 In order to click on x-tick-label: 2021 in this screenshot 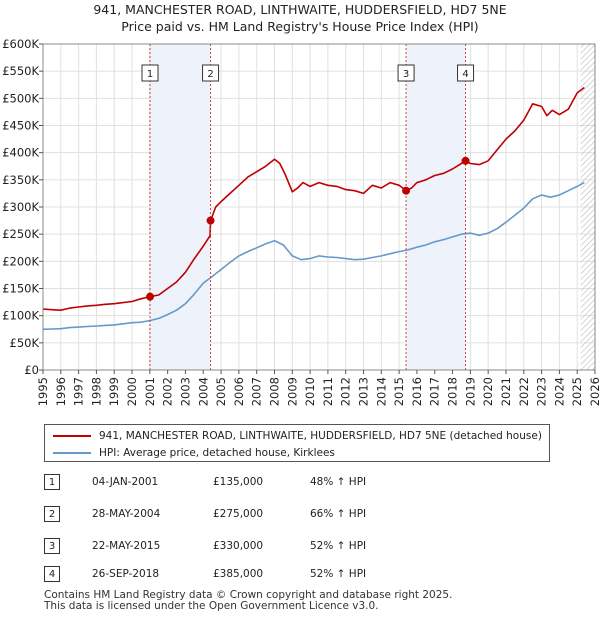, I will do `click(506, 391)`.